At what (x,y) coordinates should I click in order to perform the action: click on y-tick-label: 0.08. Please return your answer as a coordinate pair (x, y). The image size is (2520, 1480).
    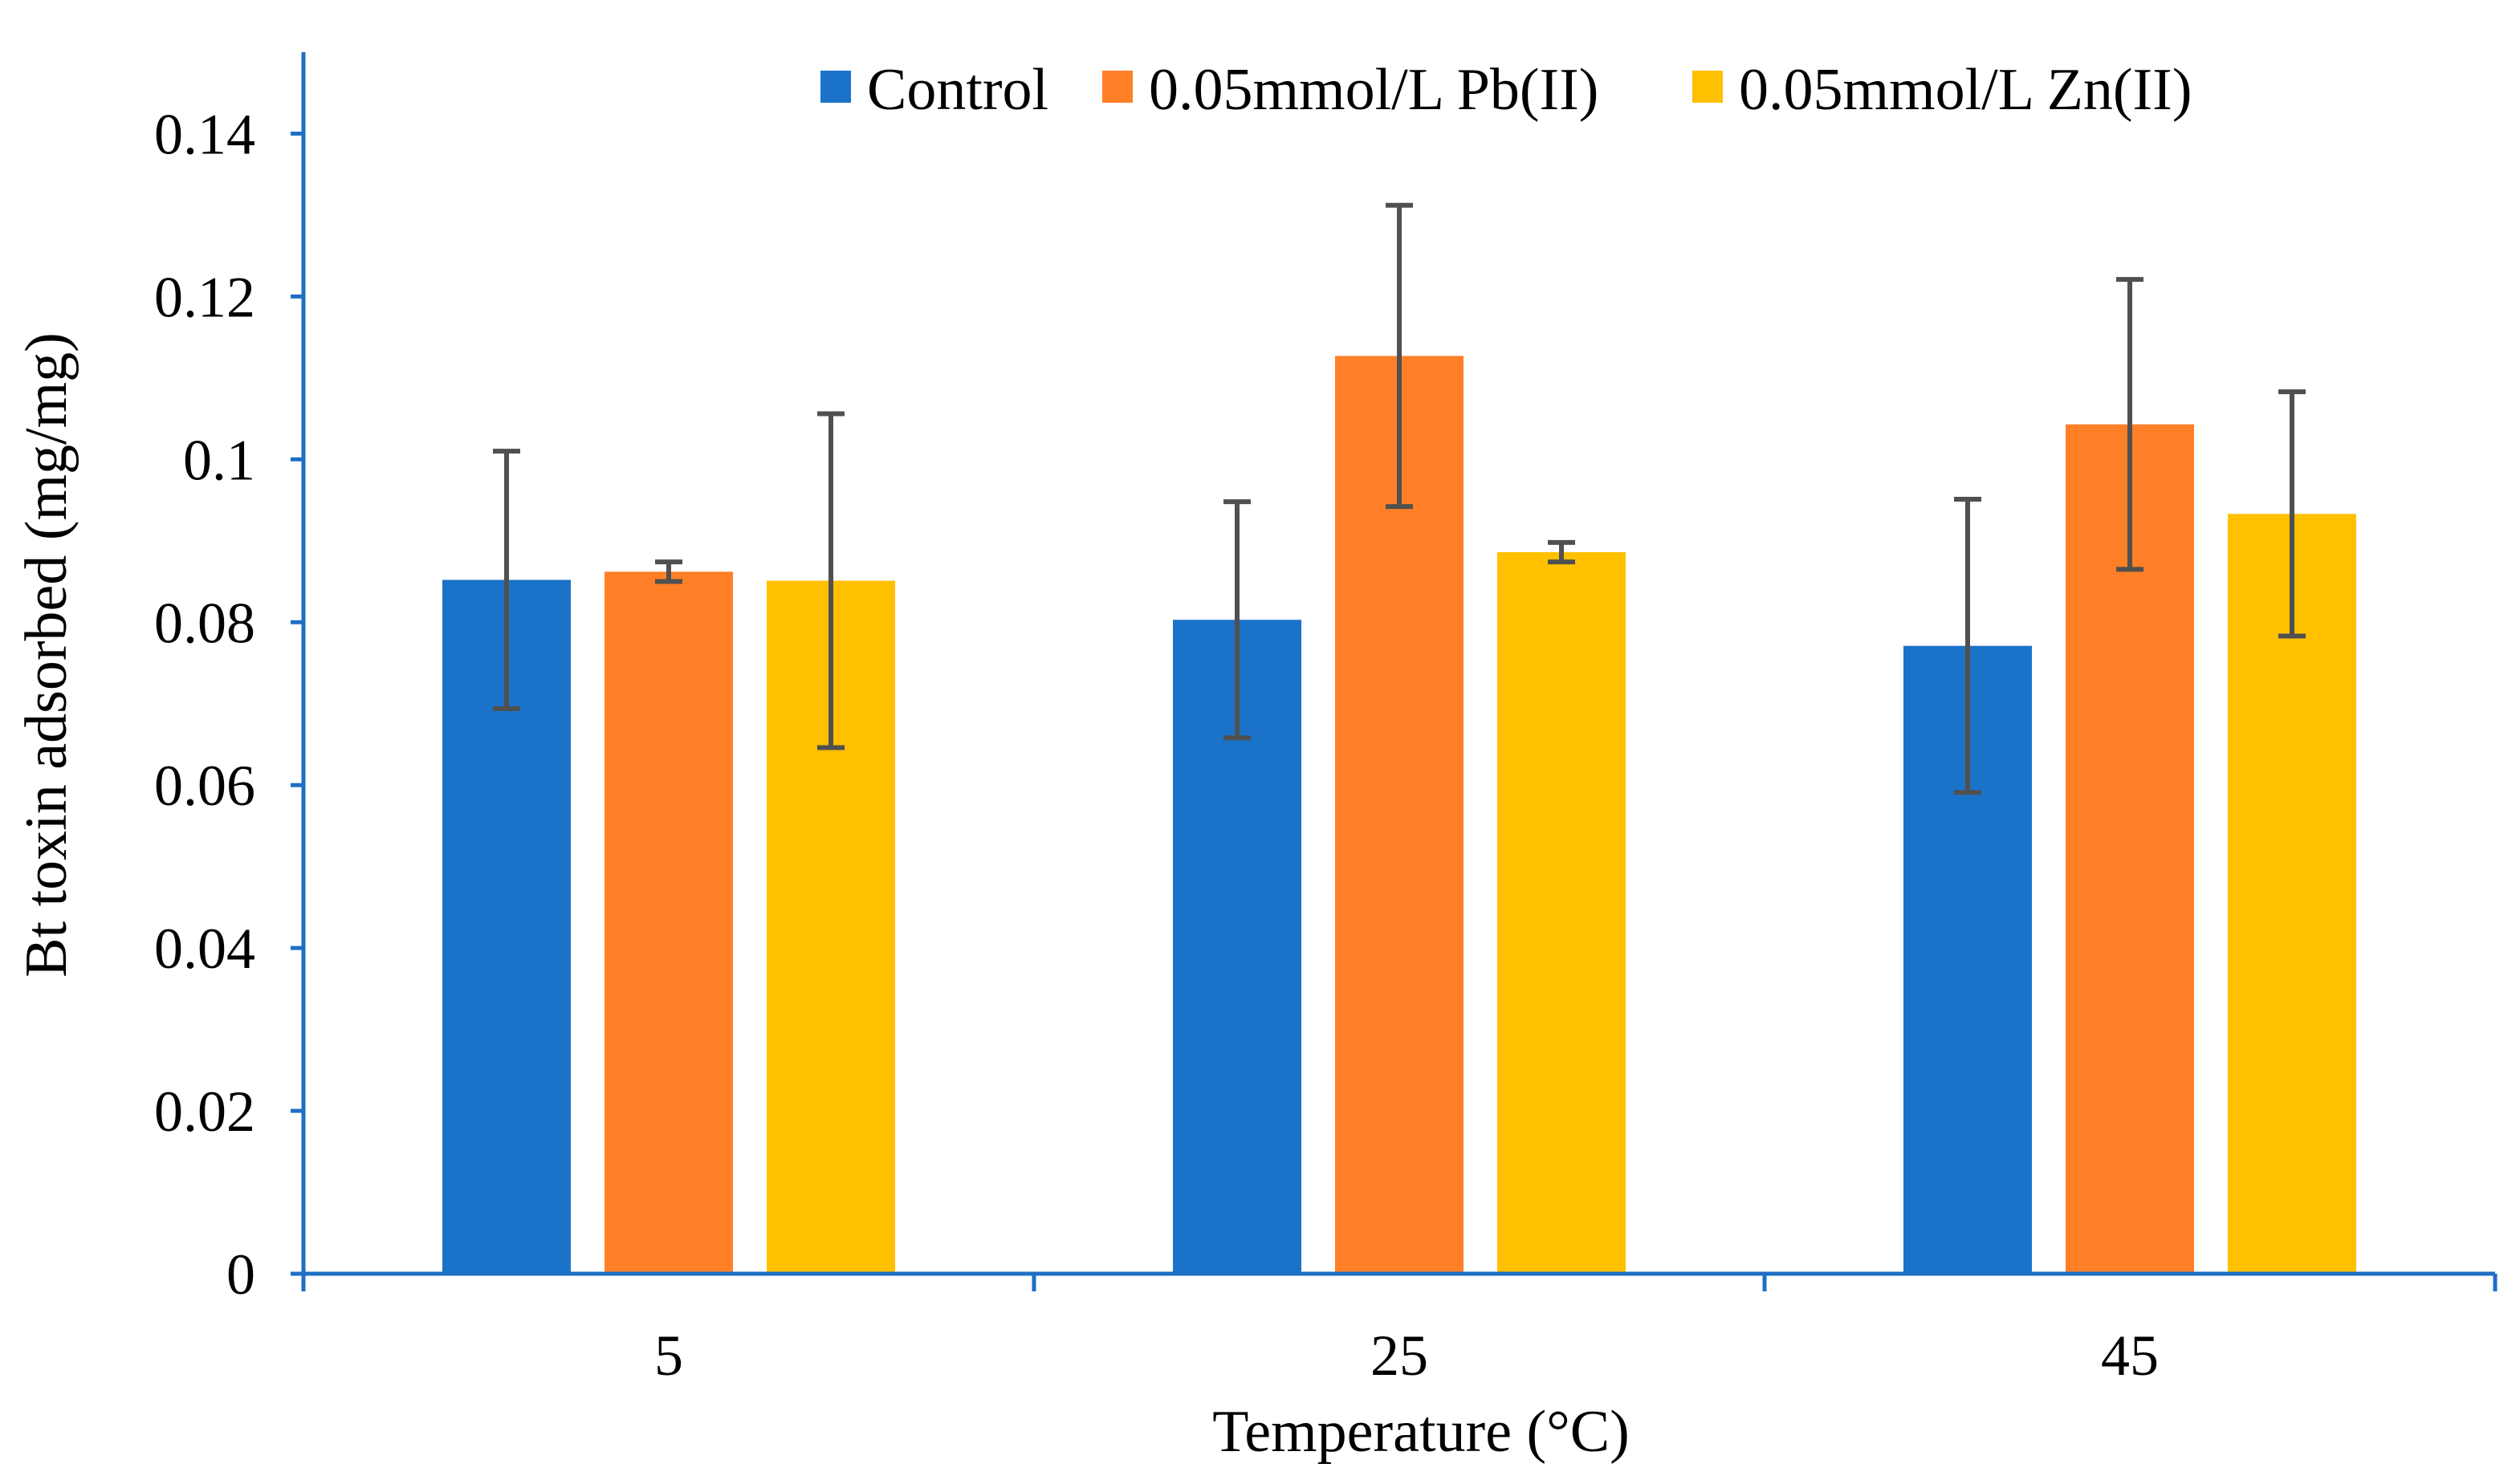
    Looking at the image, I should click on (204, 623).